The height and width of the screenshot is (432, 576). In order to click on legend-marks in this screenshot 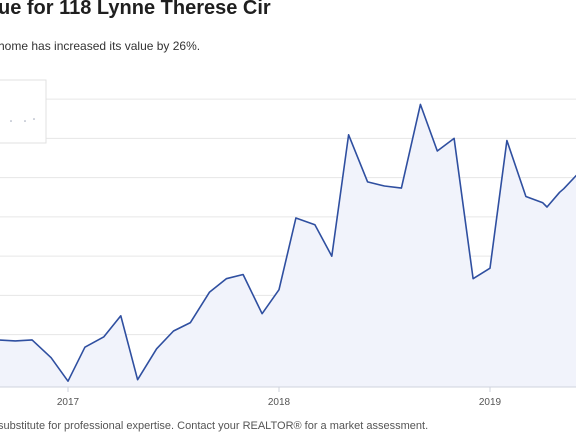, I will do `click(22, 120)`.